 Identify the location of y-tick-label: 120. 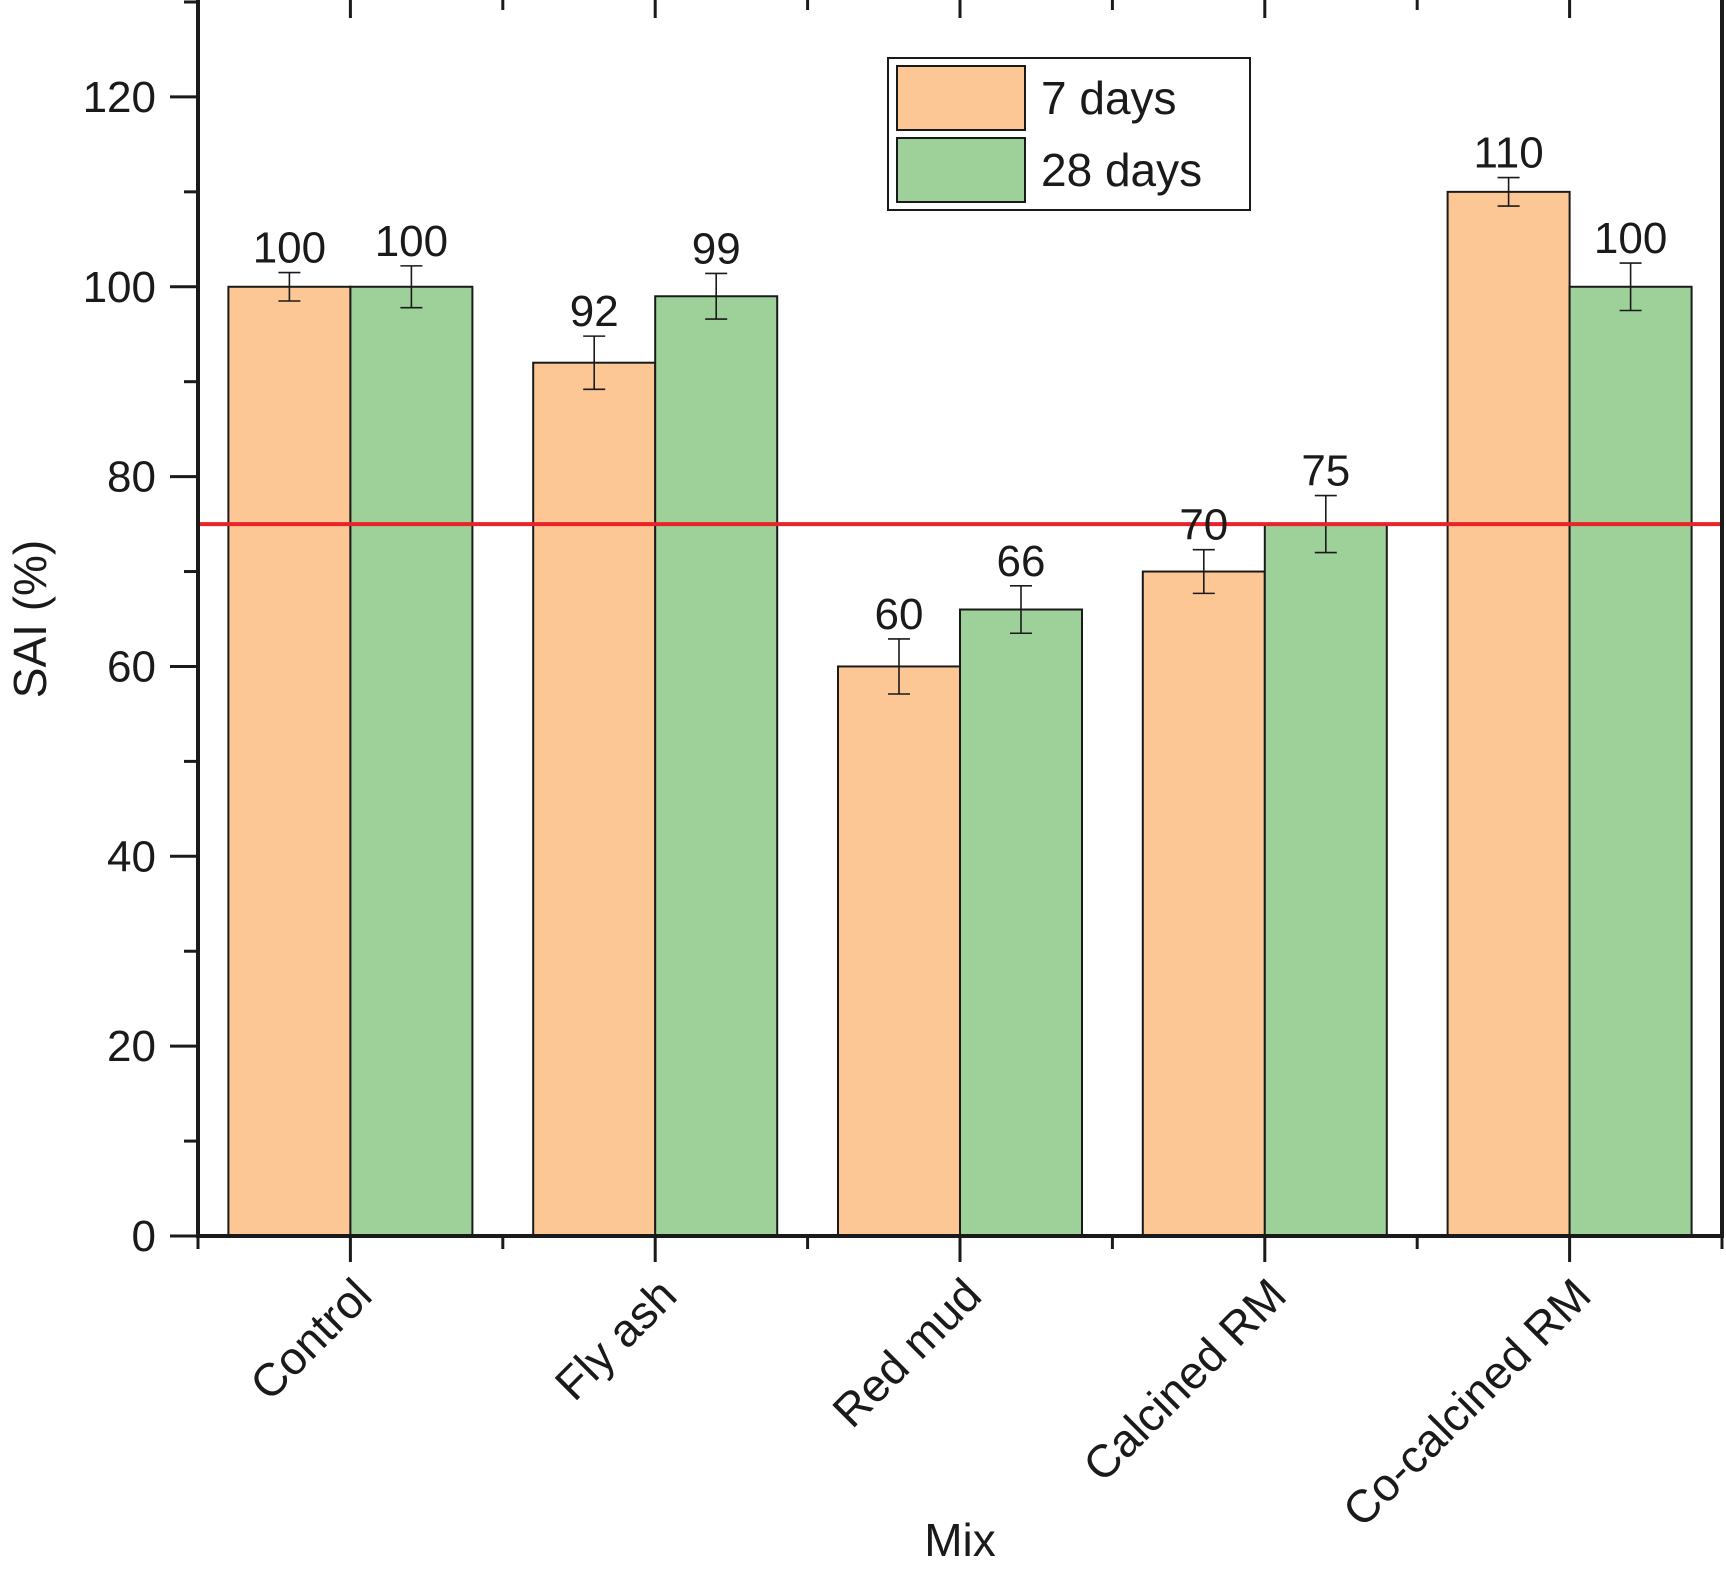
(119, 97).